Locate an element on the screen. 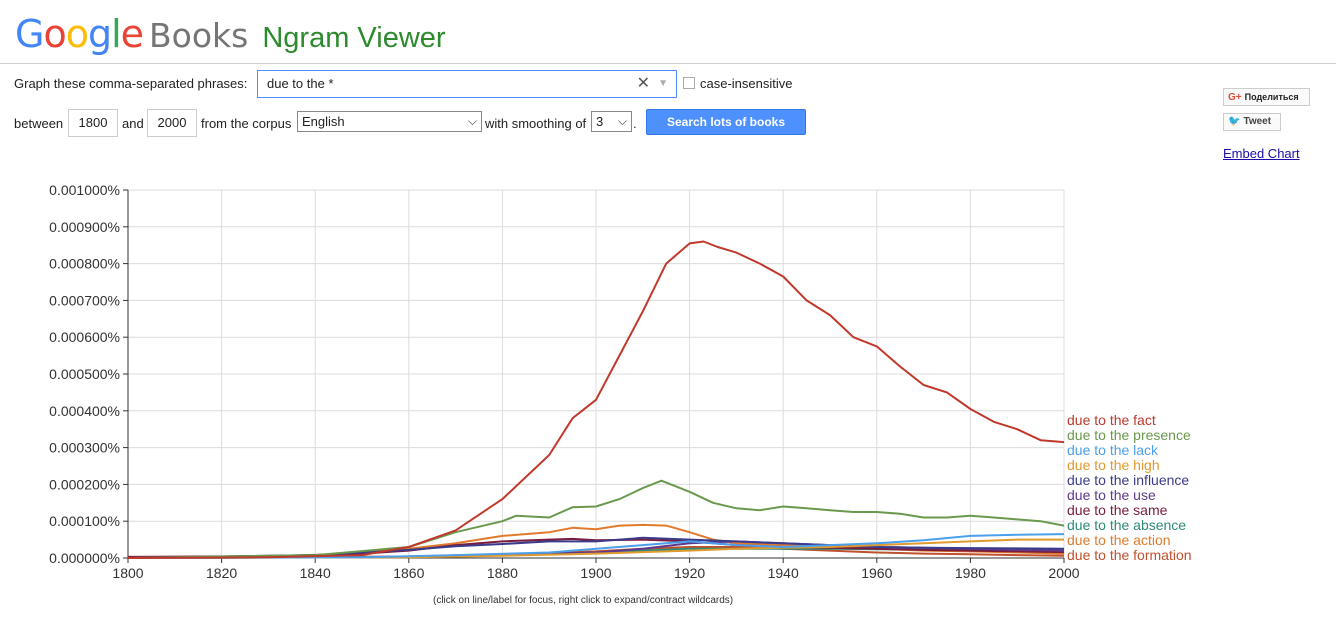  tweet-label: Tweet is located at coordinates (1257, 121).